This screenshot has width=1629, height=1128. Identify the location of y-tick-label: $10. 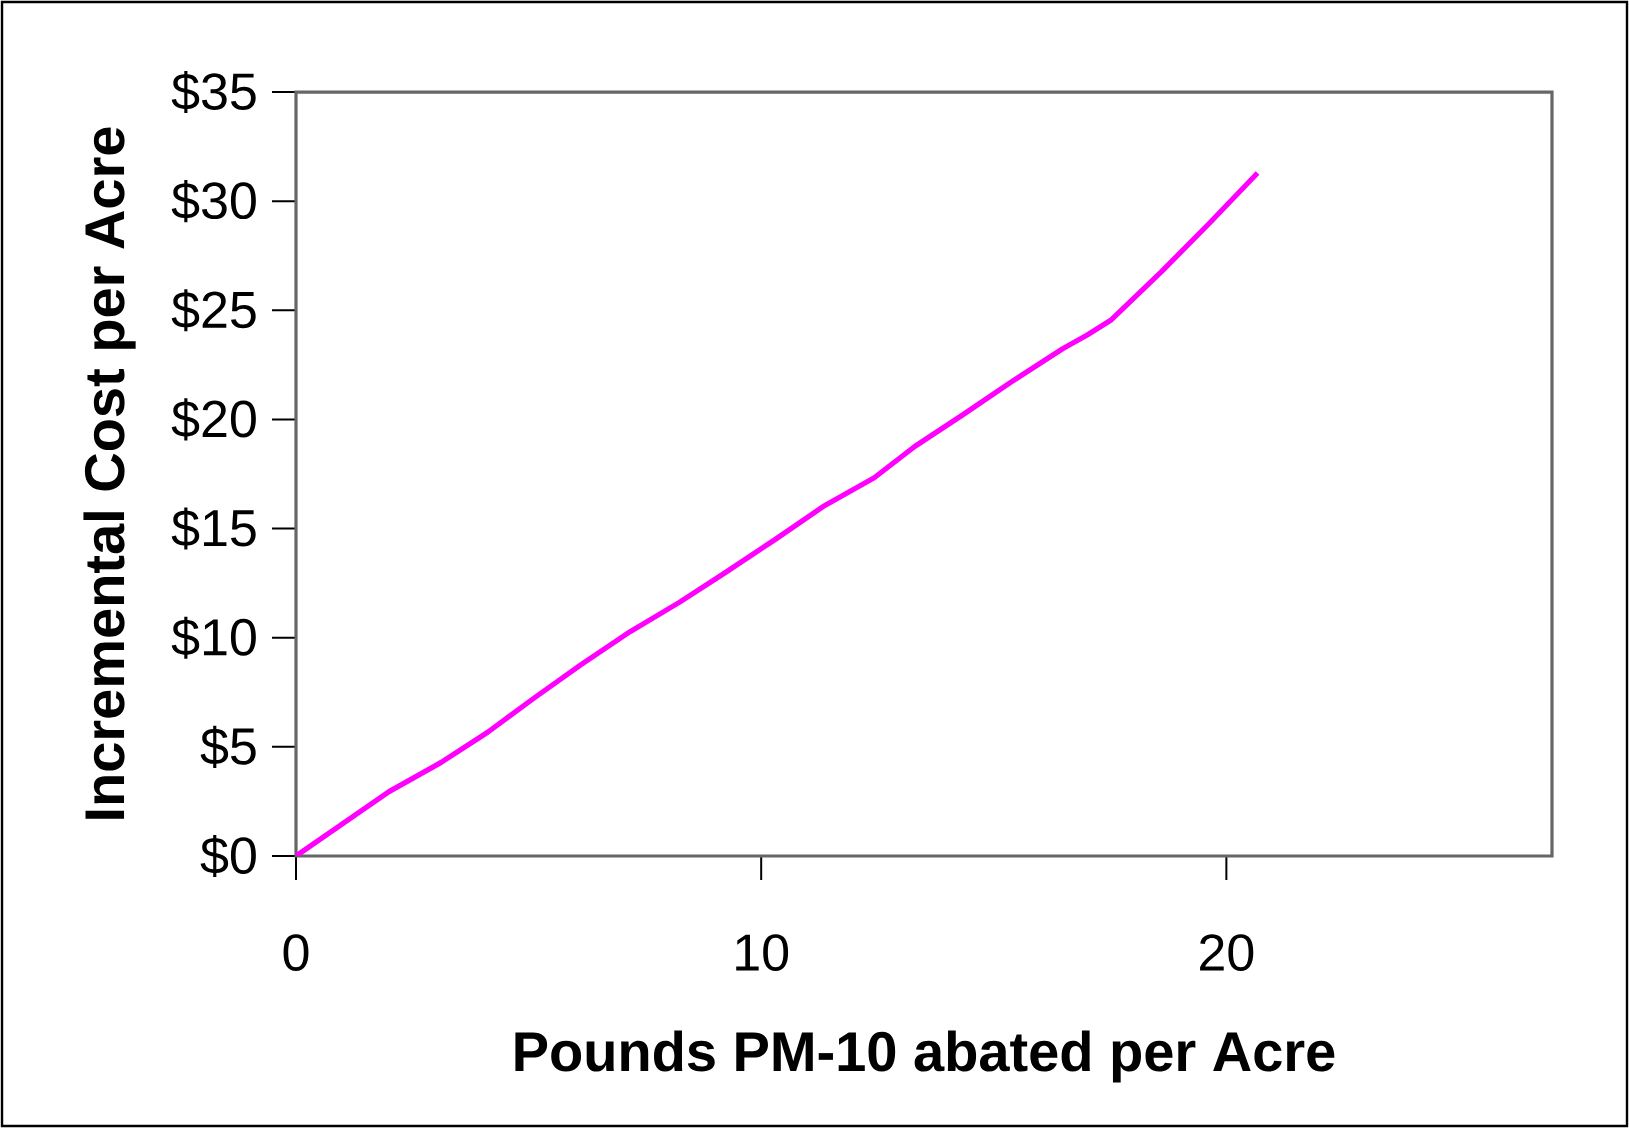
(213, 637).